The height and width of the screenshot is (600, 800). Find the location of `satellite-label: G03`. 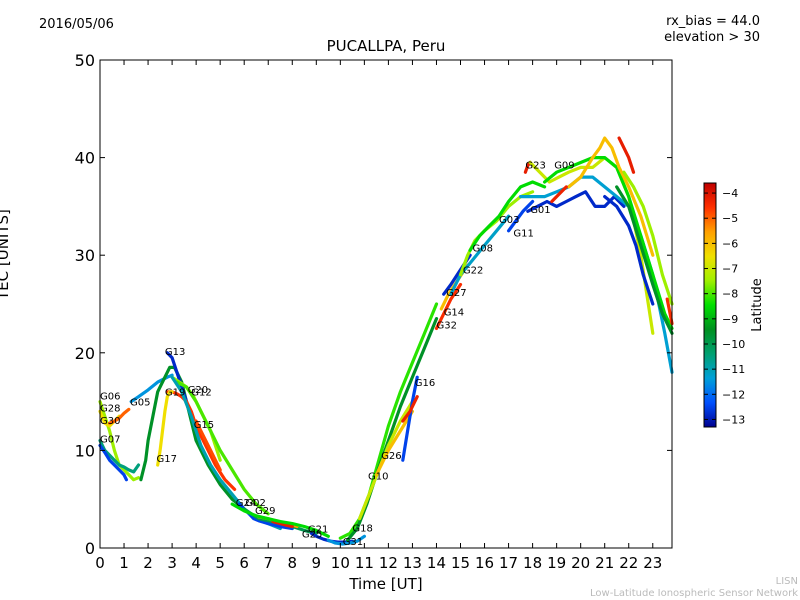

satellite-label: G03 is located at coordinates (509, 220).